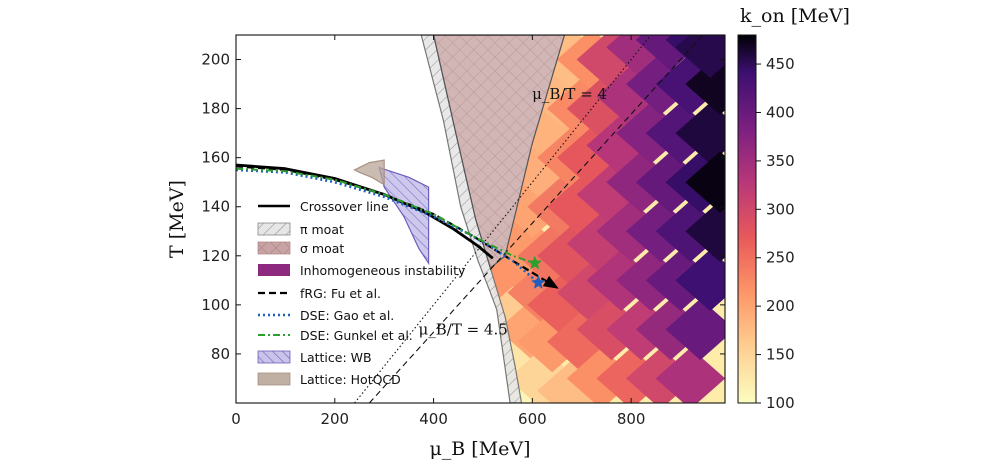  What do you see at coordinates (780, 355) in the screenshot?
I see `colorbar-tick-label: 150` at bounding box center [780, 355].